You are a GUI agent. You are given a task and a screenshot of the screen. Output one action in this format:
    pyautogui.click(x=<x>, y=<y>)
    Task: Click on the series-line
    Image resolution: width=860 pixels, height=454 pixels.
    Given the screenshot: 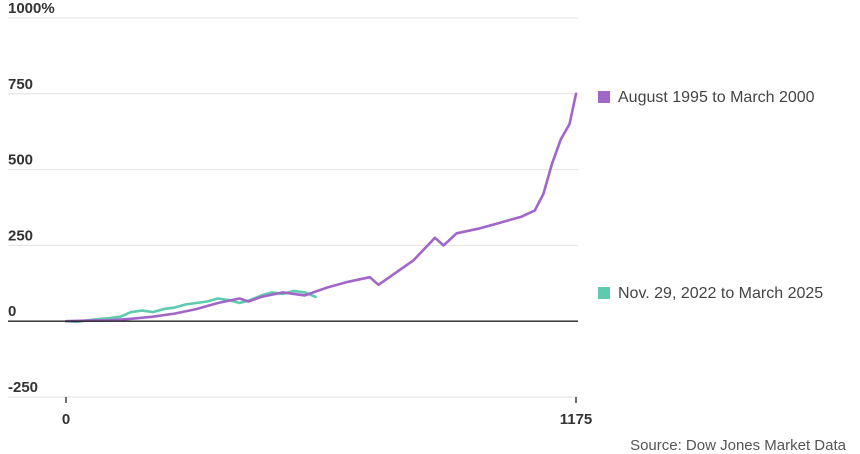 What is the action you would take?
    pyautogui.click(x=190, y=306)
    